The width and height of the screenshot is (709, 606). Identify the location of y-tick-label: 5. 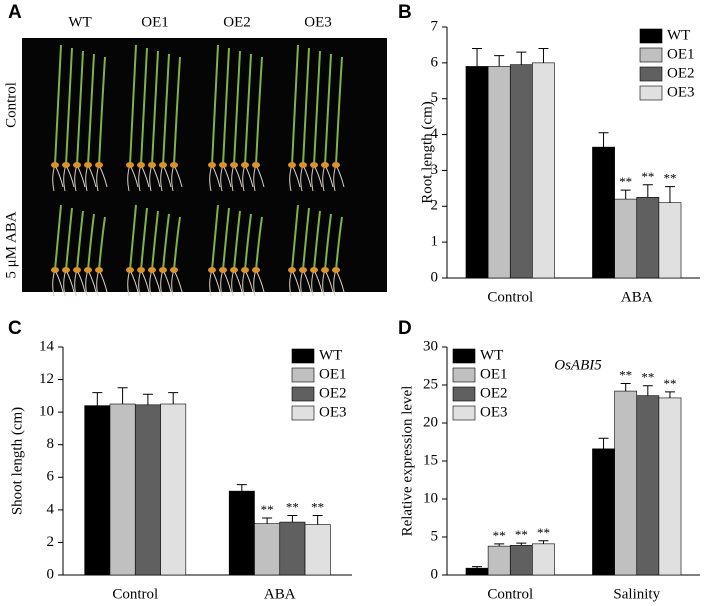
(435, 536).